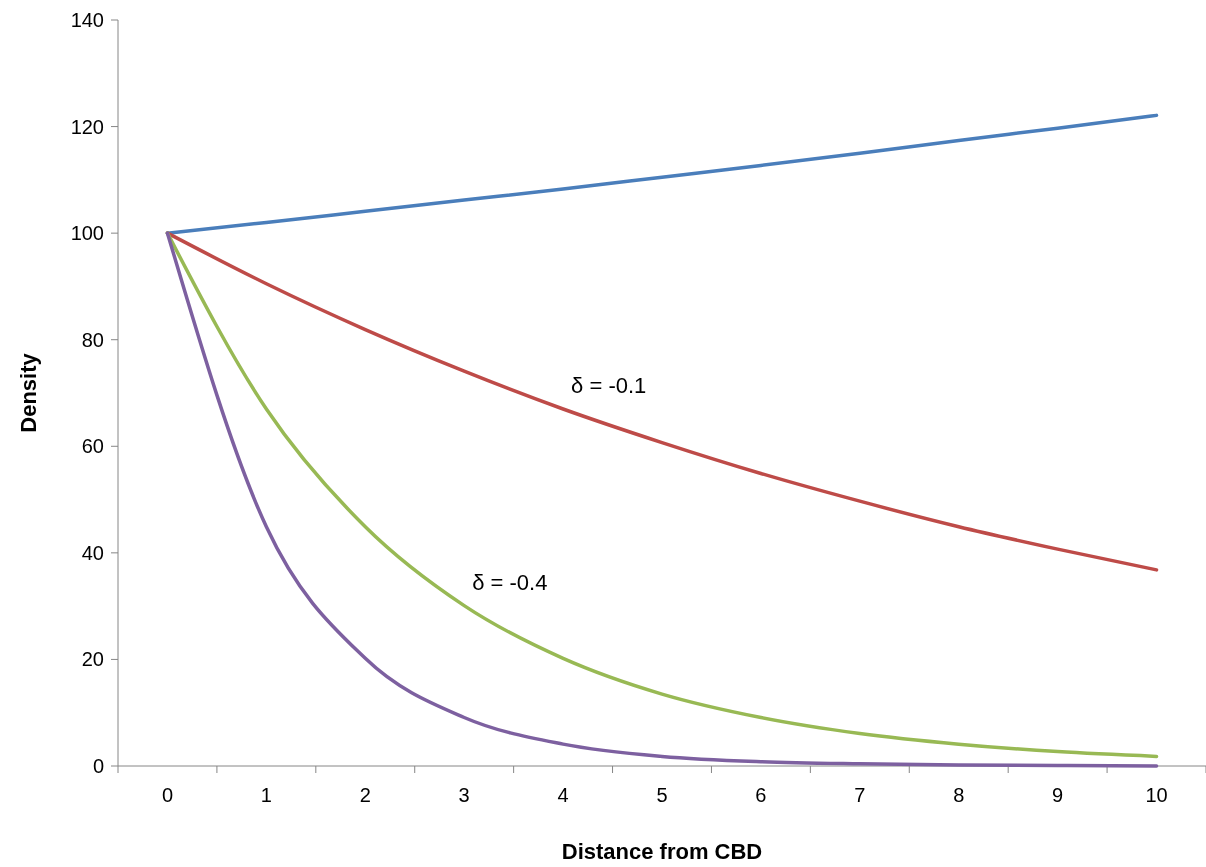  What do you see at coordinates (87, 126) in the screenshot?
I see `y-tick-label: 120` at bounding box center [87, 126].